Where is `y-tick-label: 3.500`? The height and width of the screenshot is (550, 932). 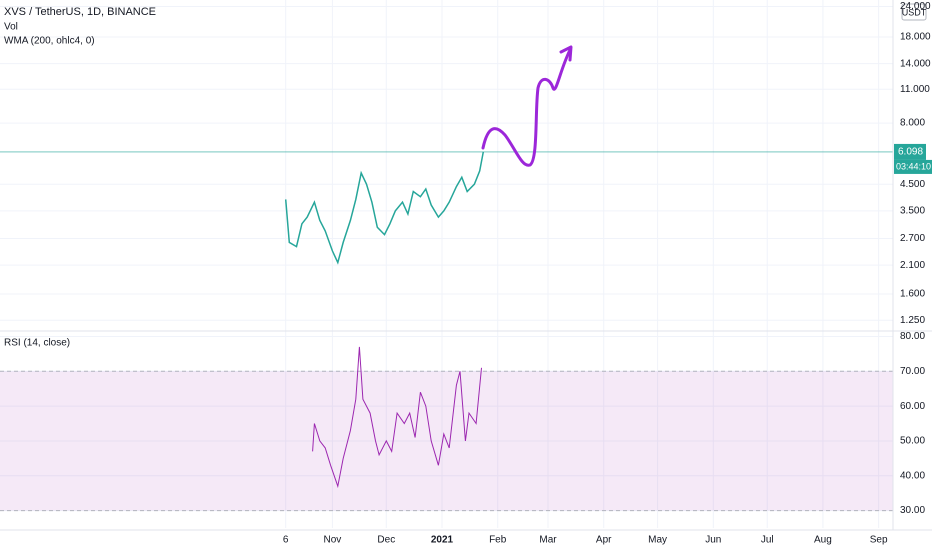
y-tick-label: 3.500 is located at coordinates (912, 211).